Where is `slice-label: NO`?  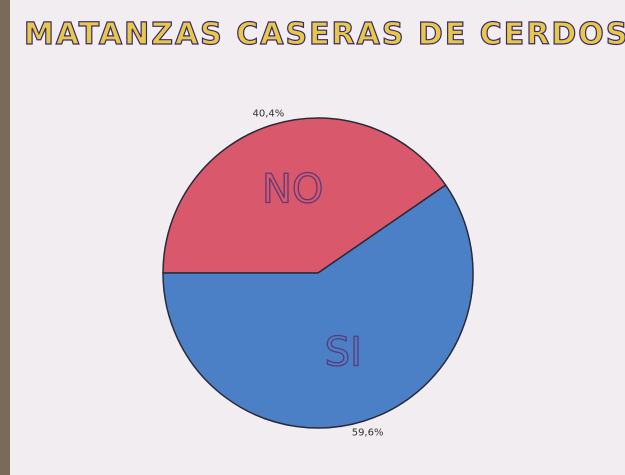 slice-label: NO is located at coordinates (292, 190).